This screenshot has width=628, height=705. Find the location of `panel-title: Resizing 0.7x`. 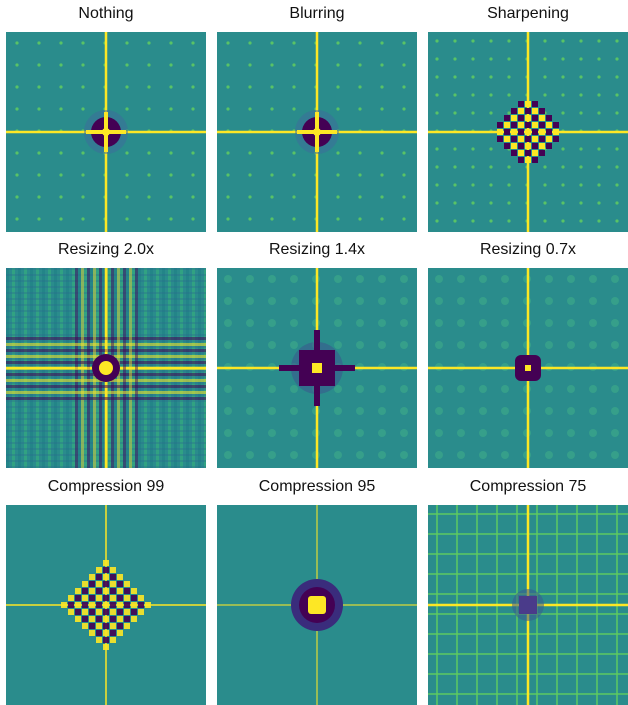

panel-title: Resizing 0.7x is located at coordinates (528, 249).